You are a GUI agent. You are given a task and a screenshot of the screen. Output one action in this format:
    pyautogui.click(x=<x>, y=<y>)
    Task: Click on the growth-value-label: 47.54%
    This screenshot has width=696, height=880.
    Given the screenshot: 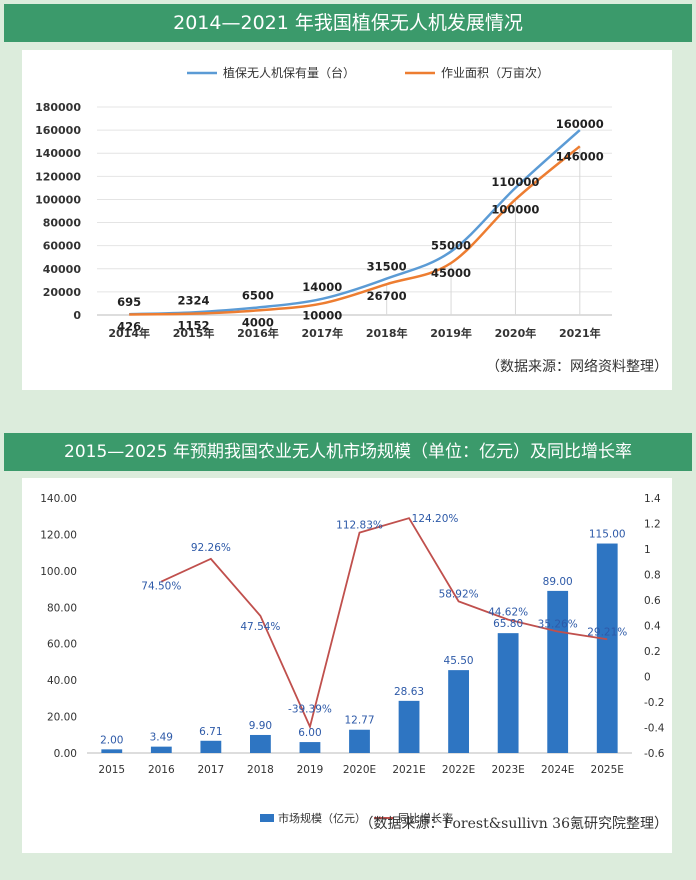 What is the action you would take?
    pyautogui.click(x=260, y=627)
    